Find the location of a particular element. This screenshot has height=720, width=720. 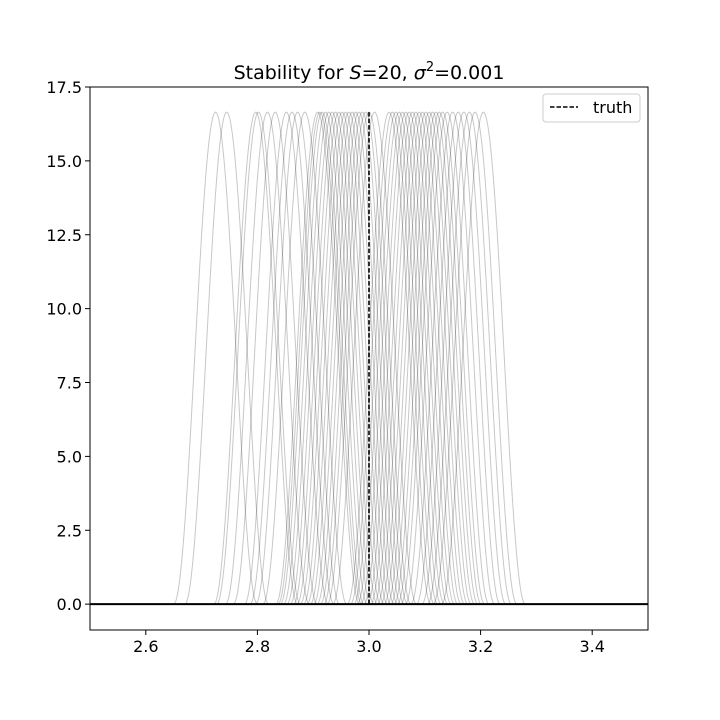

title-s-symbol: S is located at coordinates (356, 73).